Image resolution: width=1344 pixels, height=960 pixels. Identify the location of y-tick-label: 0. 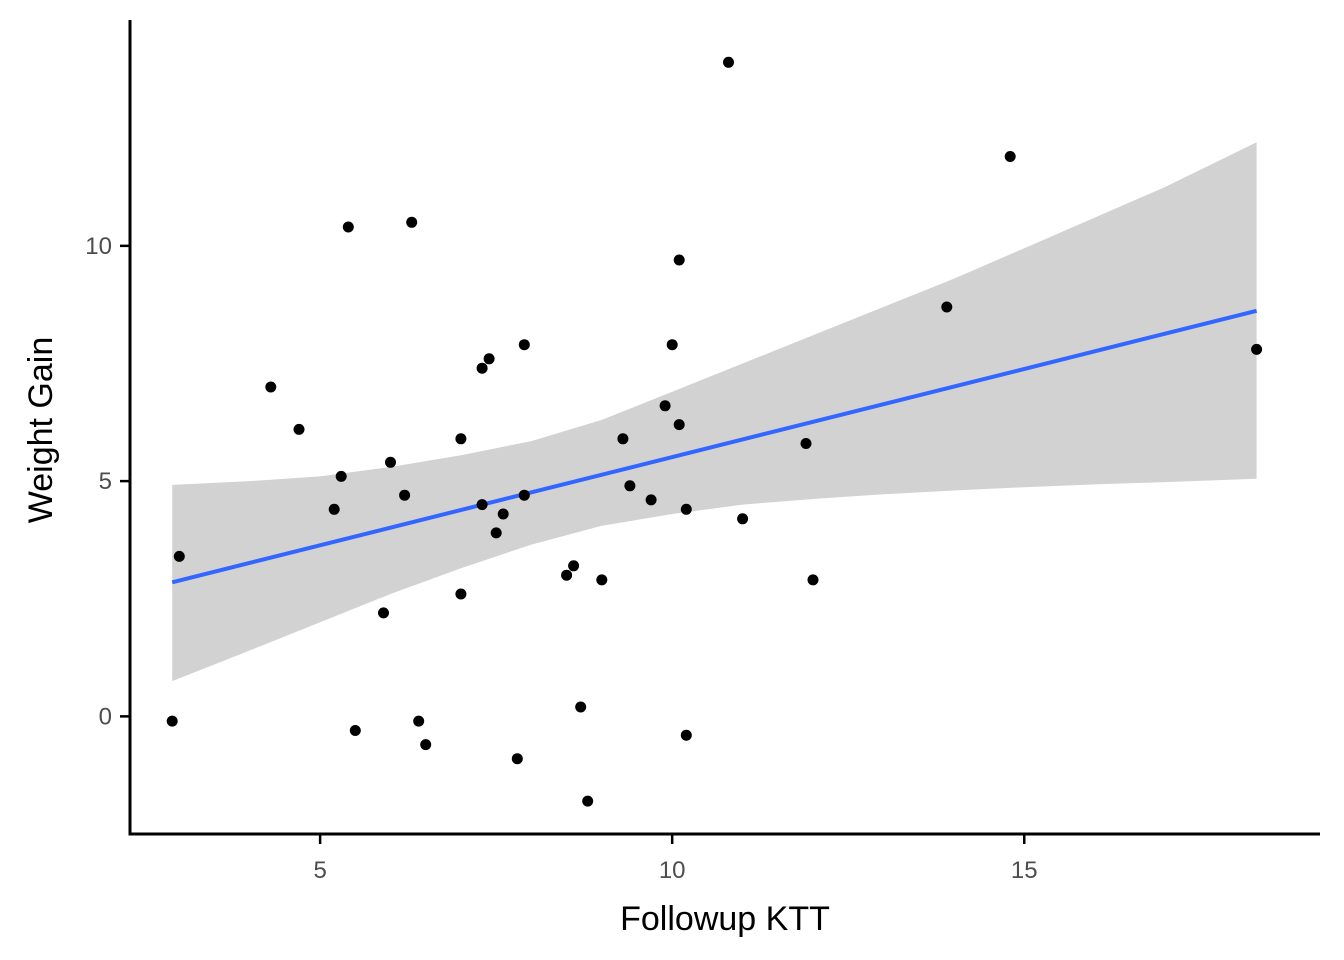
(105, 716).